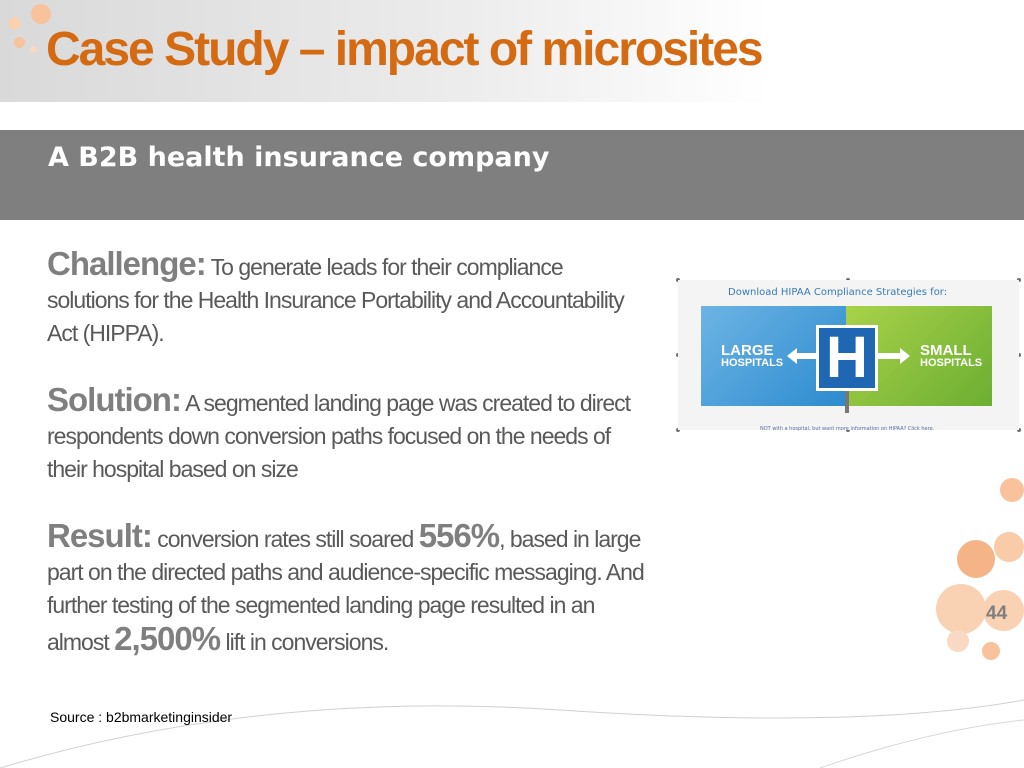  I want to click on result-figure-556: 556%, so click(459, 535).